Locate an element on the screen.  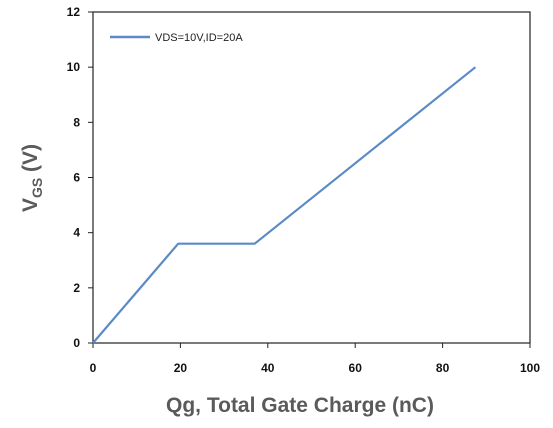
x-tick-label: 40 is located at coordinates (268, 368).